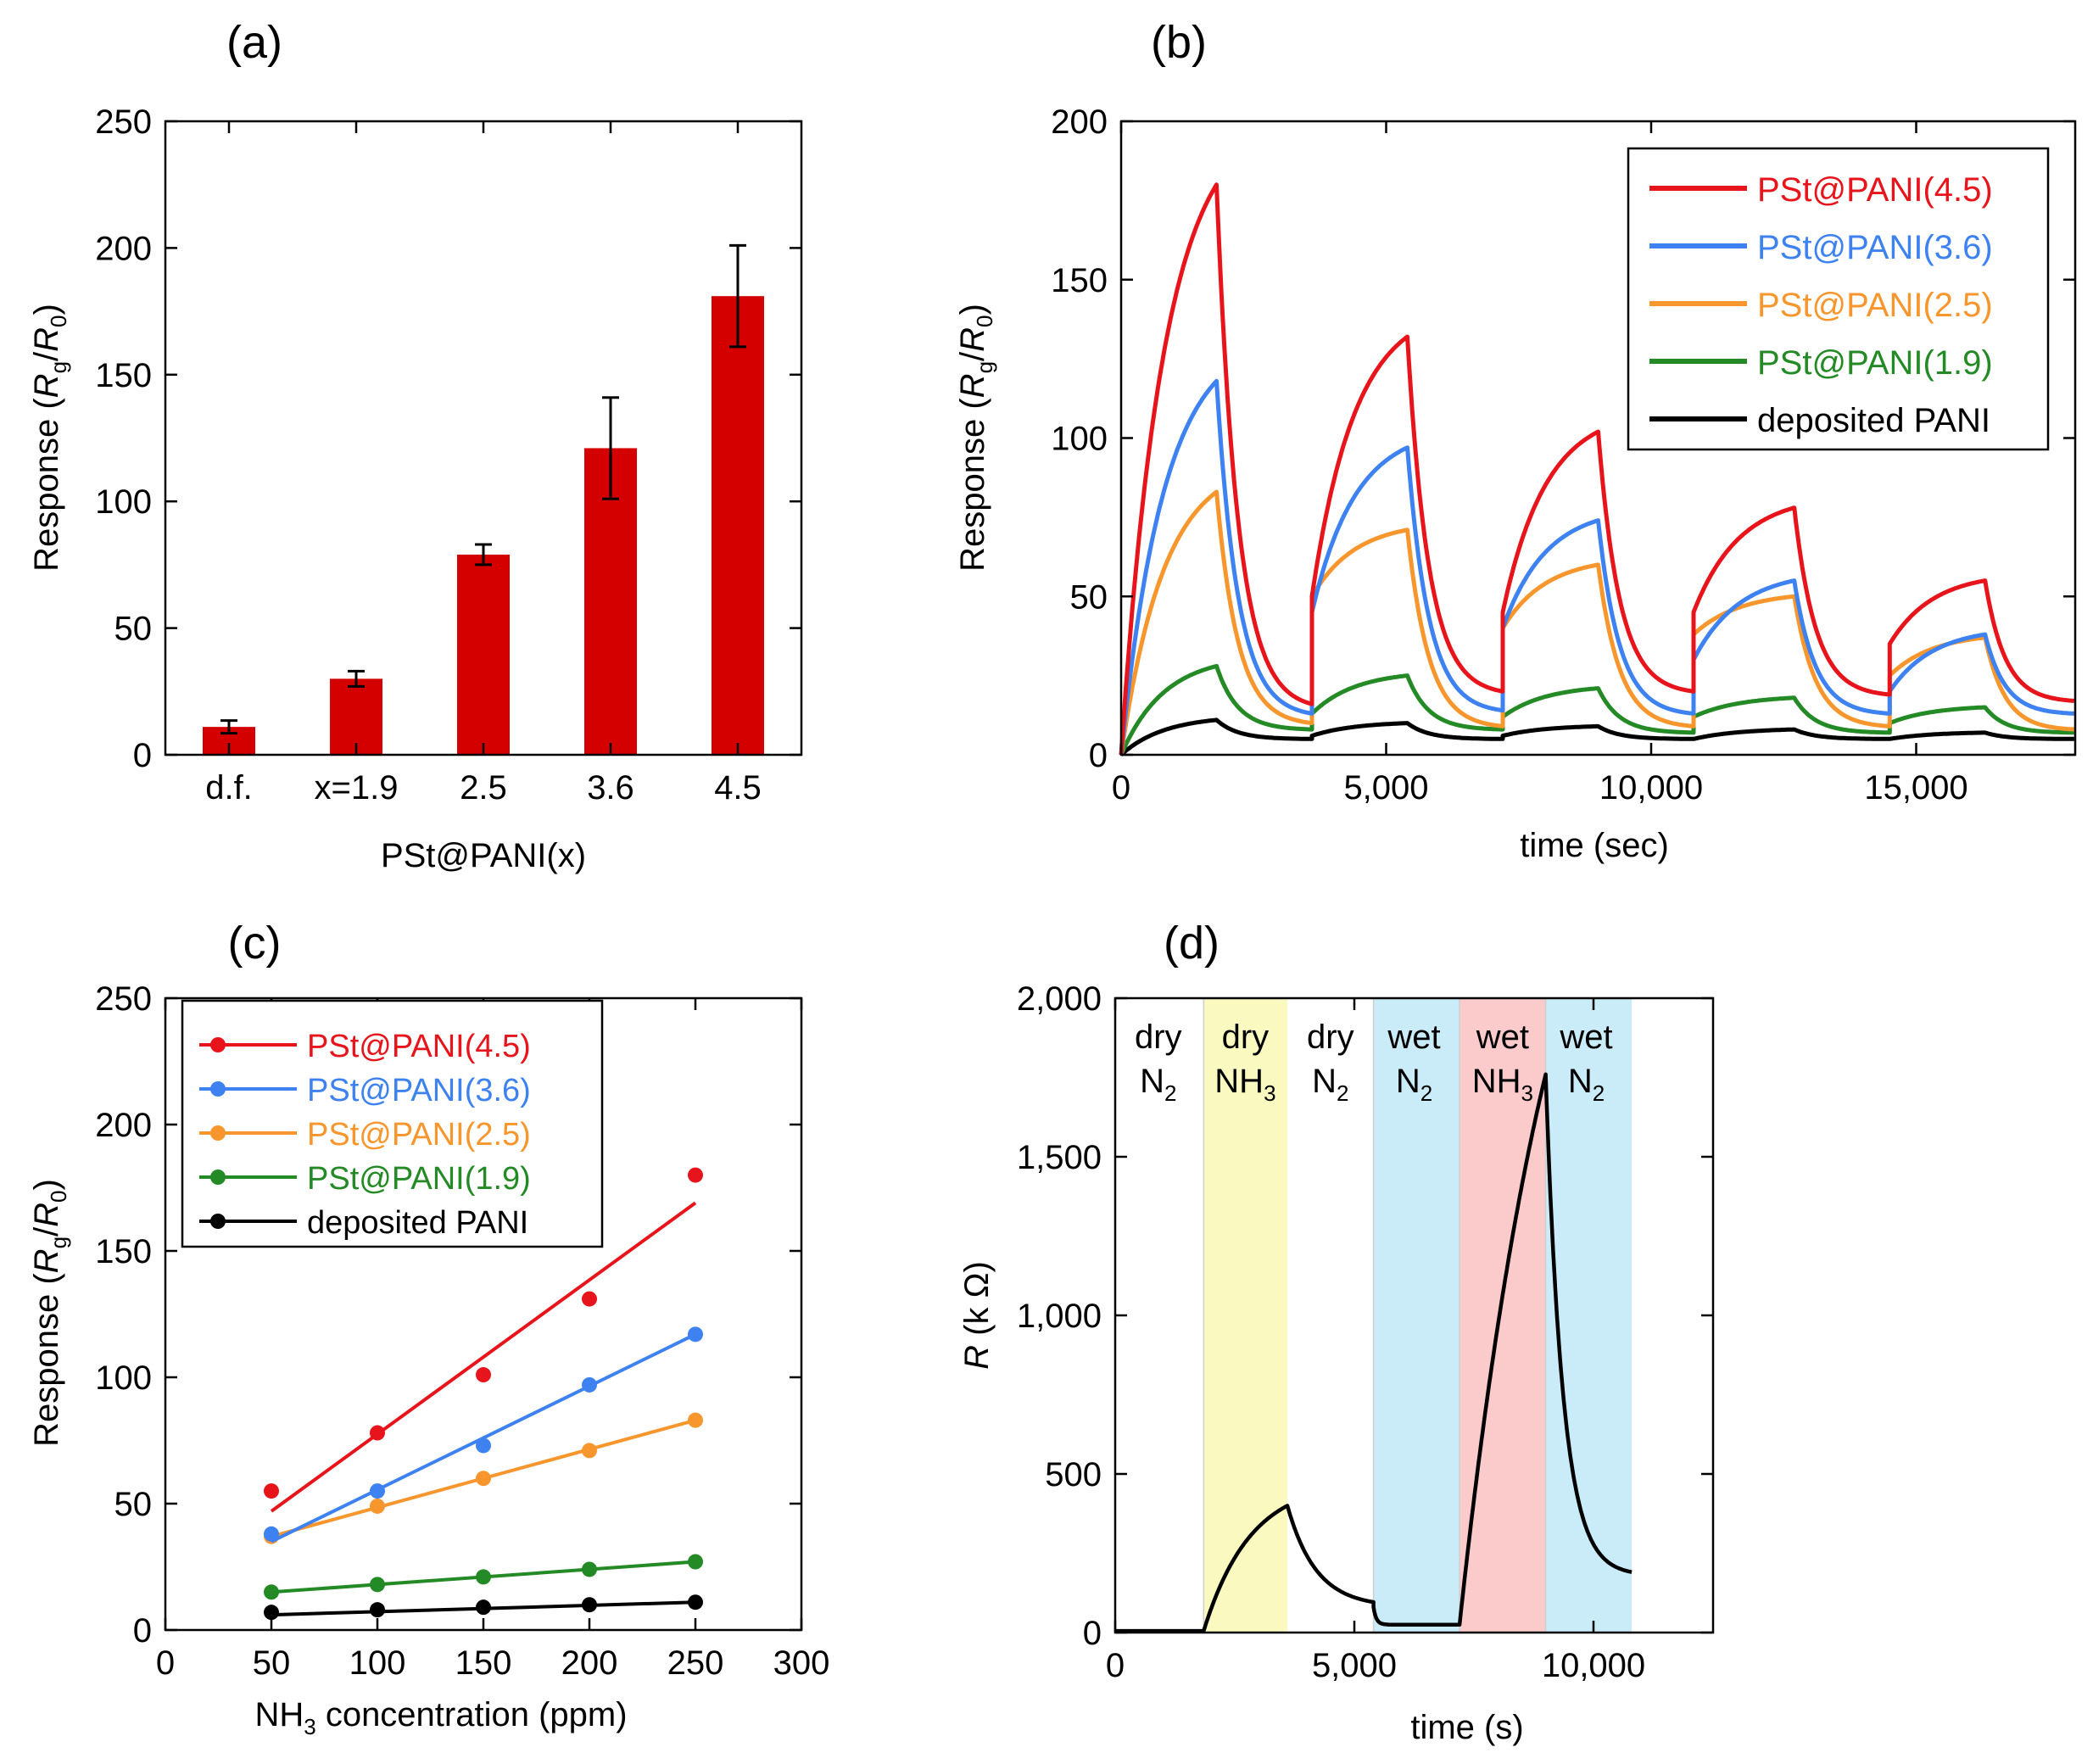 The width and height of the screenshot is (2093, 1764). Describe the element at coordinates (1597, 736) in the screenshot. I see `series-line-deposited-pani` at that location.